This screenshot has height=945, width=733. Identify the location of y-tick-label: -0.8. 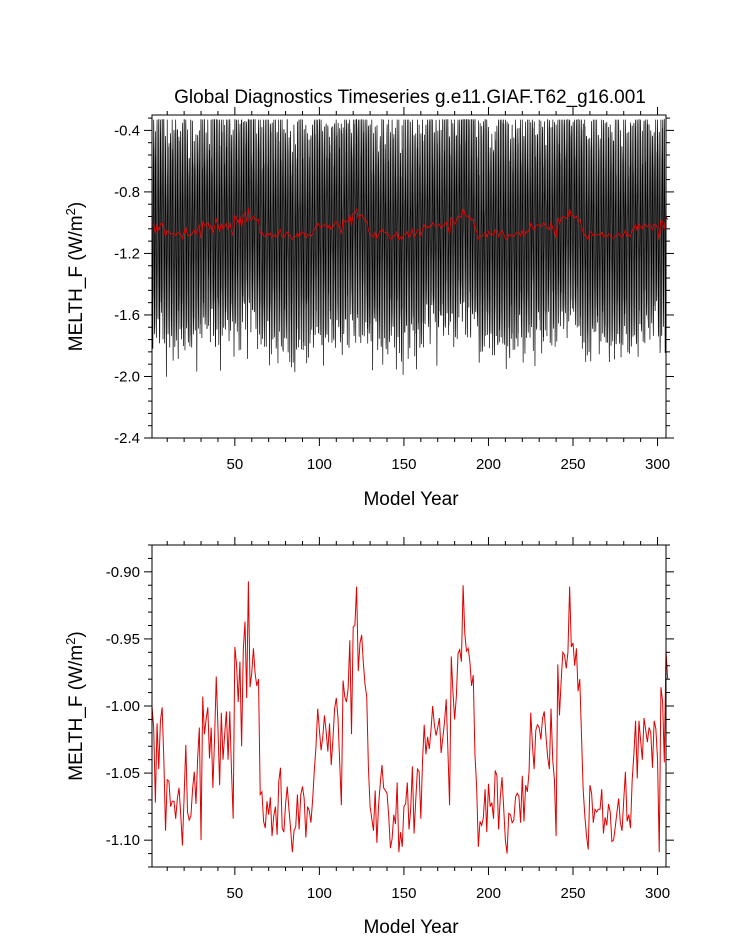
(127, 192).